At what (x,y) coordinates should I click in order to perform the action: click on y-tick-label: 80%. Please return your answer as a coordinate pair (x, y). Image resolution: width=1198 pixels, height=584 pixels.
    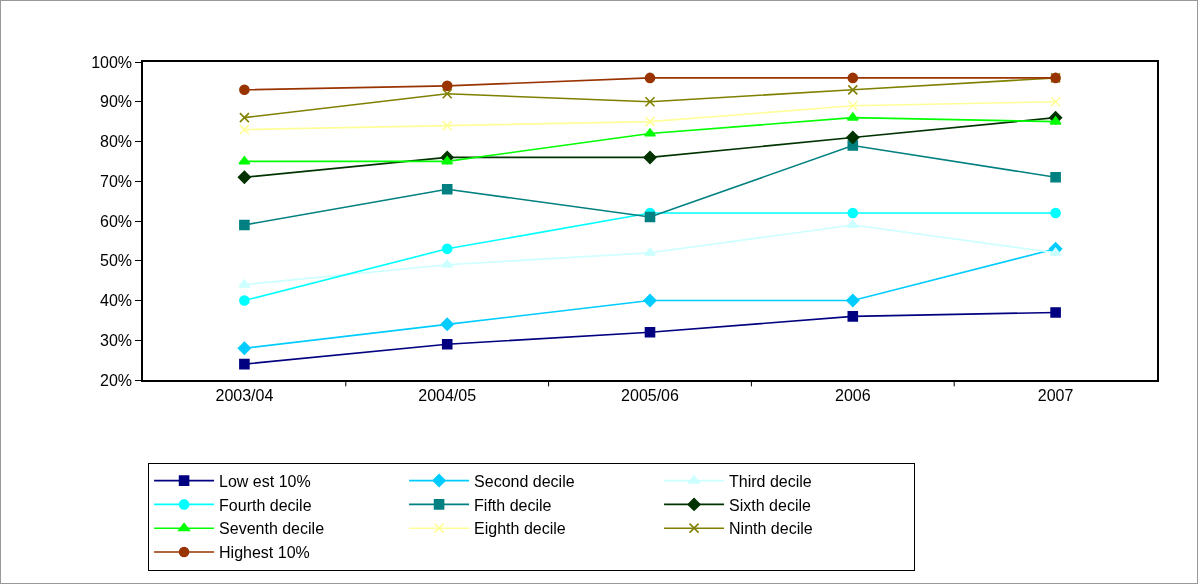
    Looking at the image, I should click on (116, 142).